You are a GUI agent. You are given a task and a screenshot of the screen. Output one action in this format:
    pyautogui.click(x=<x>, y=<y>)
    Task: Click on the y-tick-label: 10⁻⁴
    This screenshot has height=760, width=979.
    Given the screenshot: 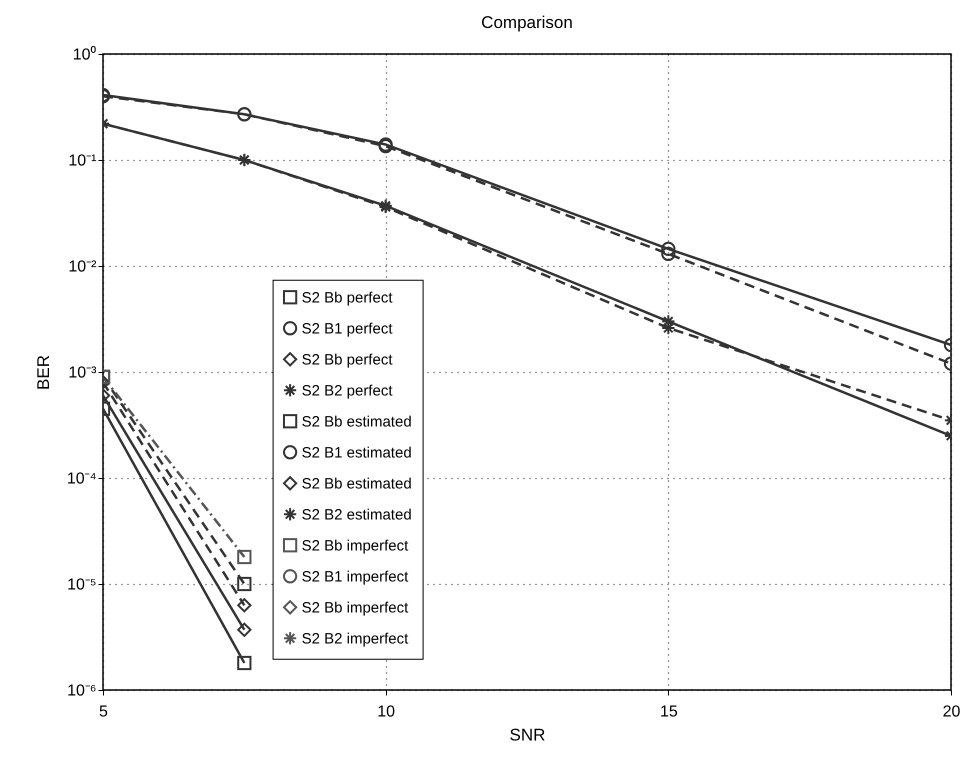 What is the action you would take?
    pyautogui.click(x=81, y=479)
    